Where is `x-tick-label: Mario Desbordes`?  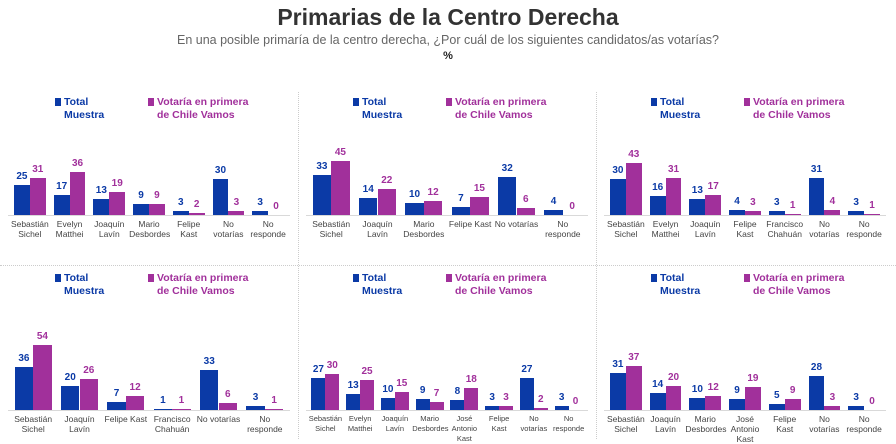 x-tick-label: Mario Desbordes is located at coordinates (706, 424).